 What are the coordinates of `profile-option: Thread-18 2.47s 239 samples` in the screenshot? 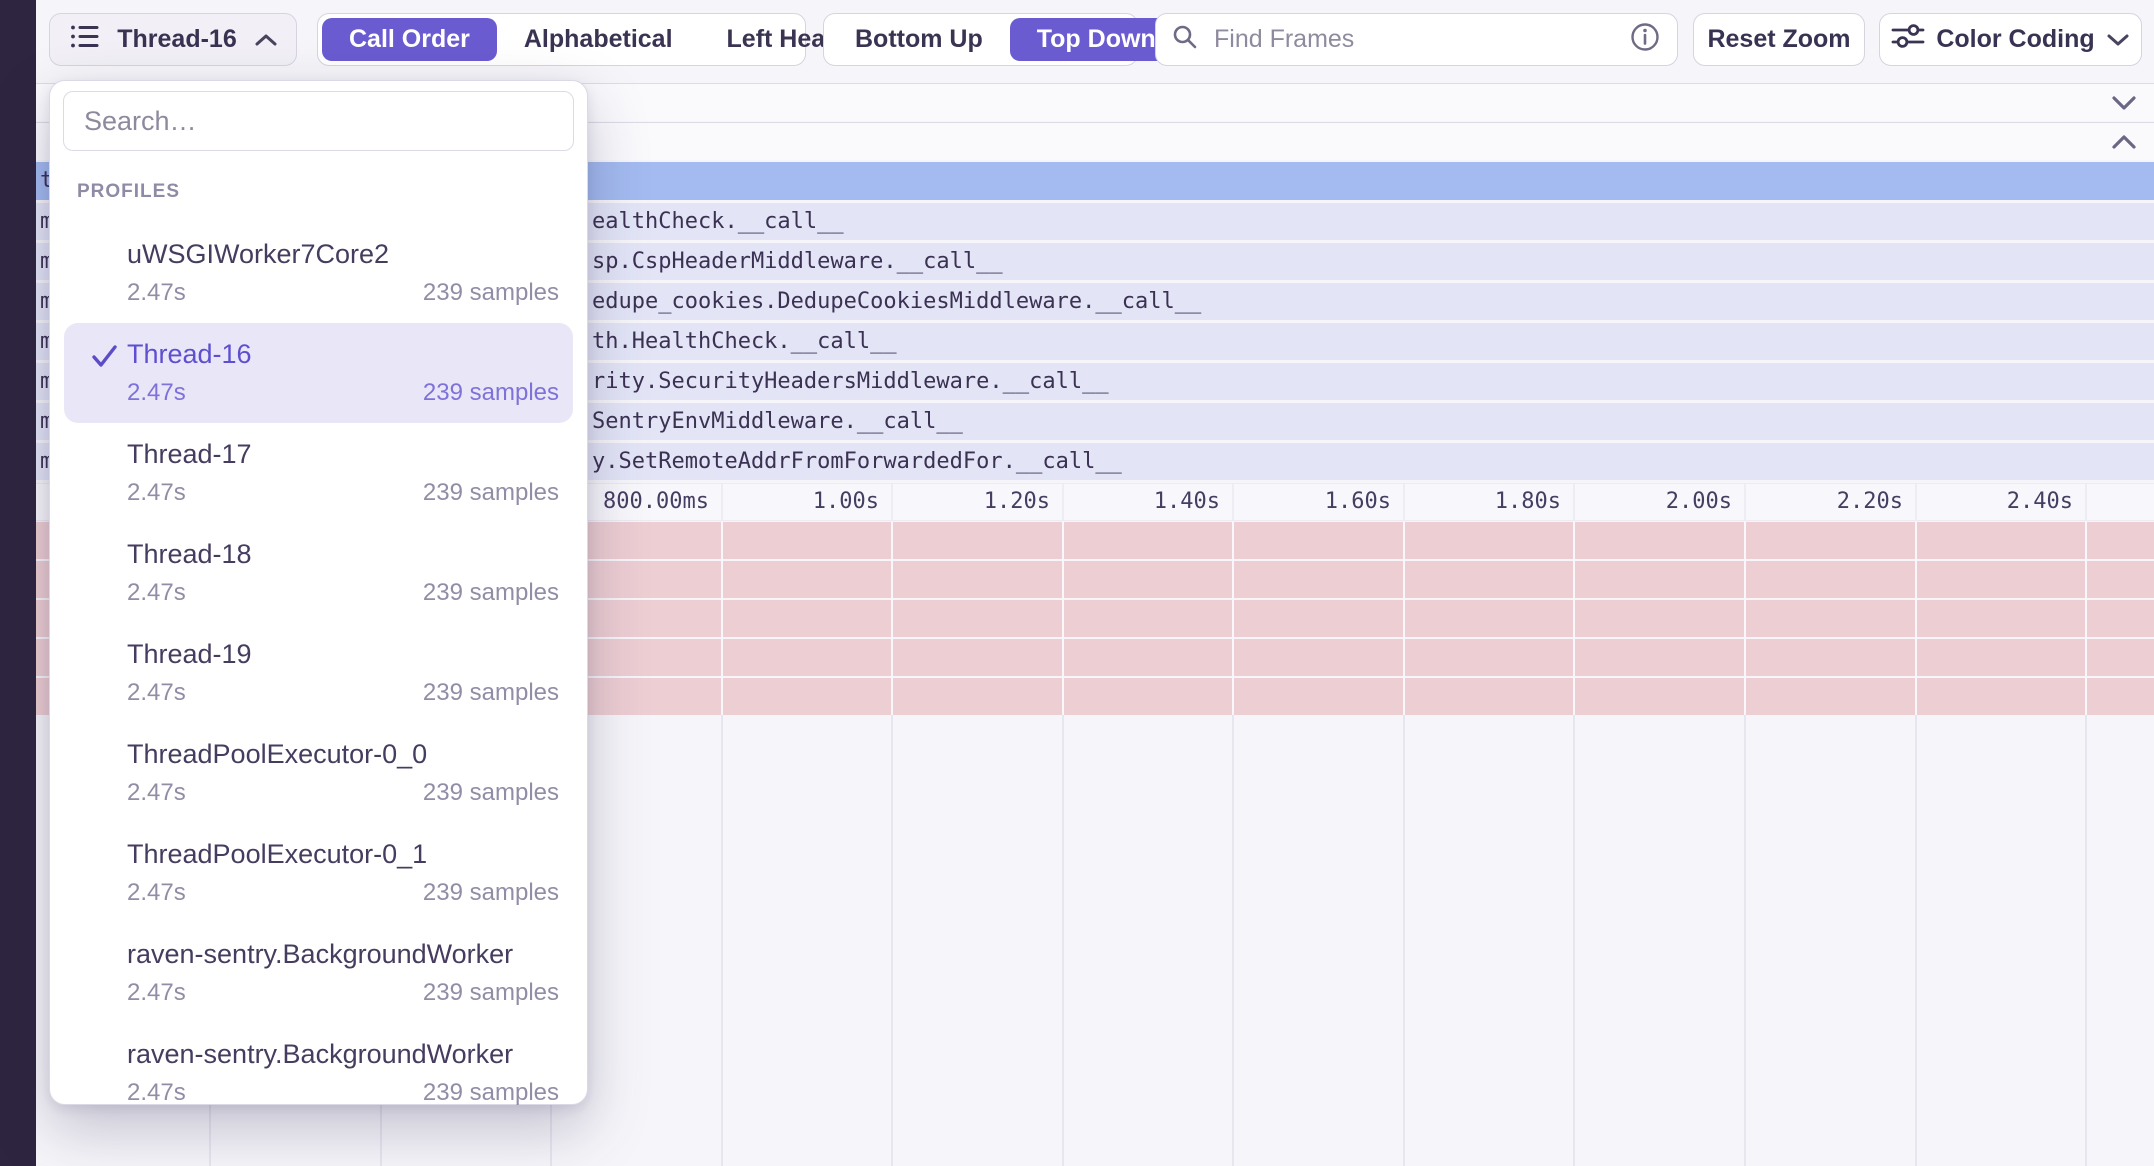 It's located at (318, 573).